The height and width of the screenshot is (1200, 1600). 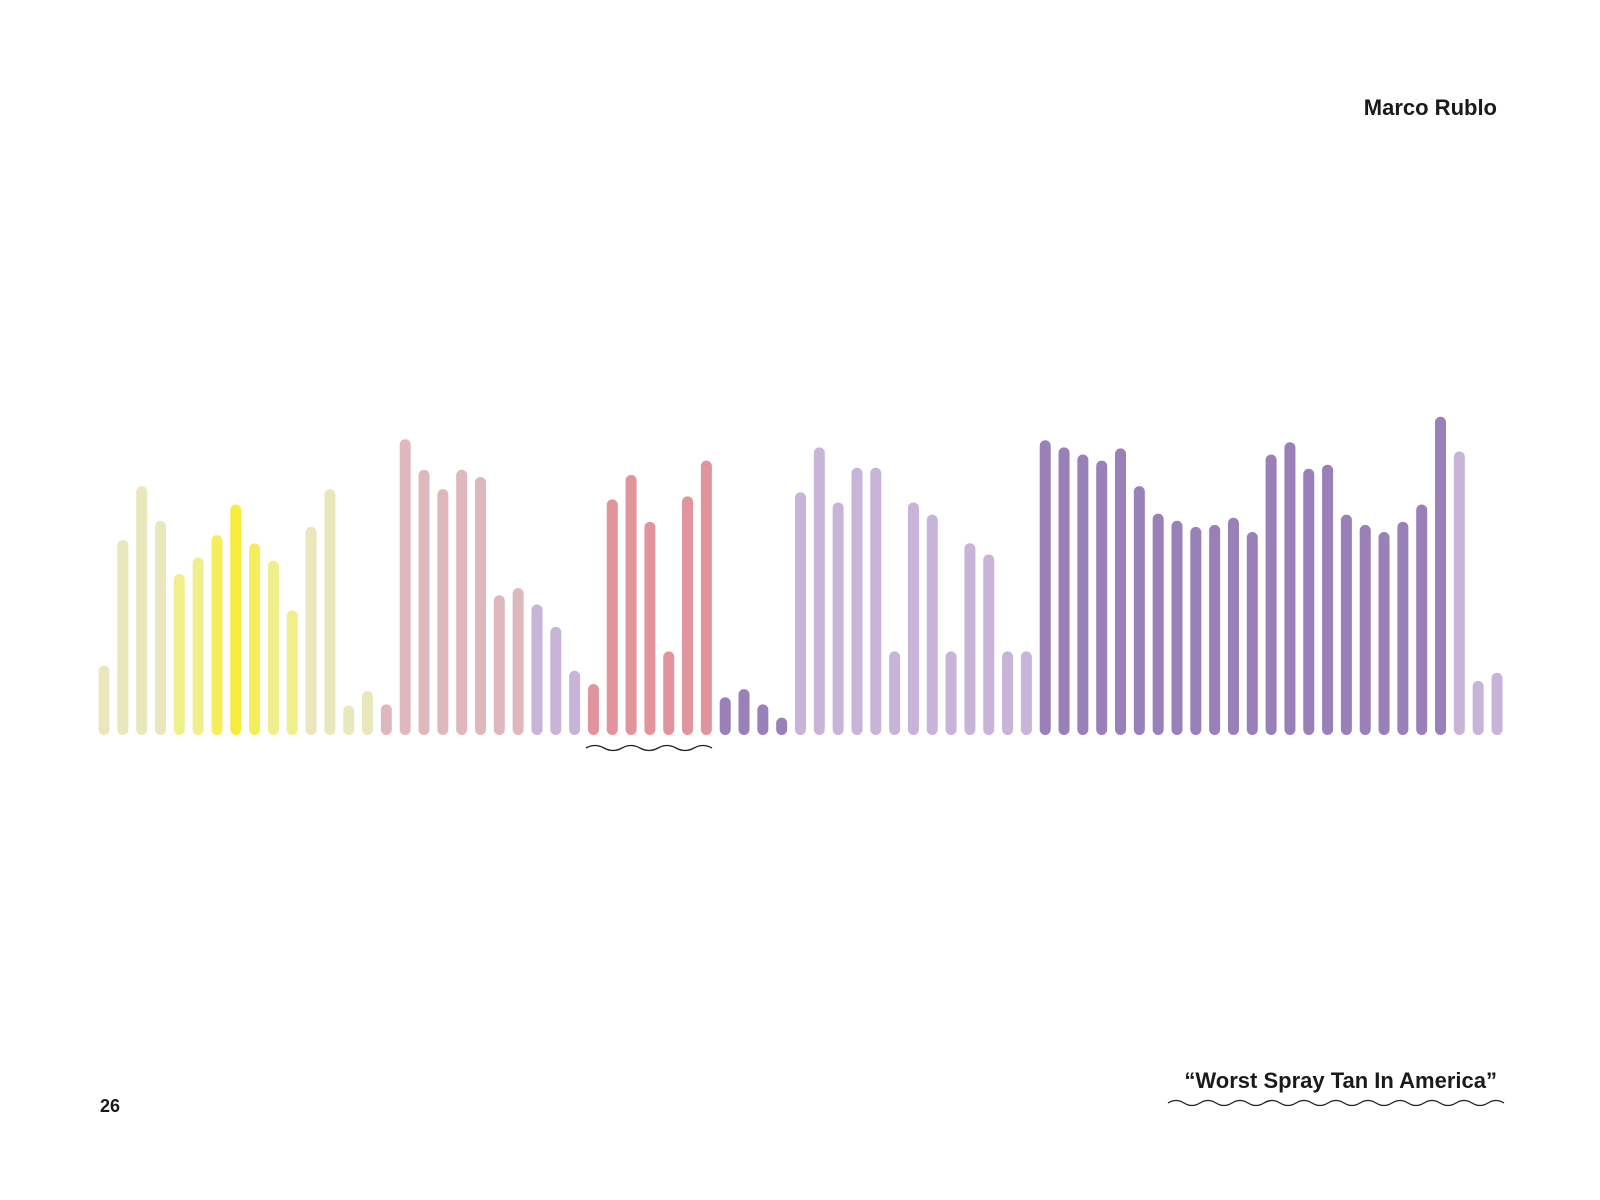 I want to click on title: Marco Rublo, so click(x=1430, y=107).